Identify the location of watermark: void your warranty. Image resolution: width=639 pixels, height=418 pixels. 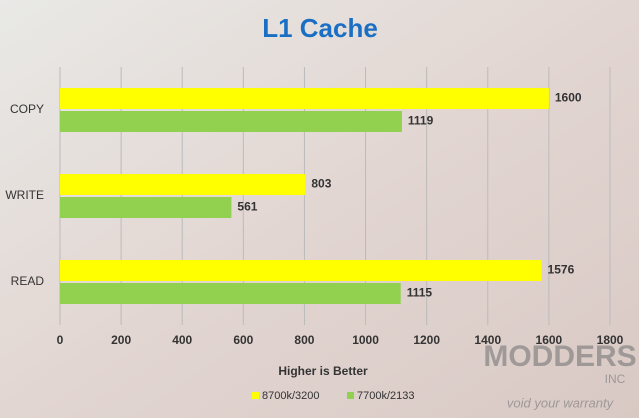
(561, 402).